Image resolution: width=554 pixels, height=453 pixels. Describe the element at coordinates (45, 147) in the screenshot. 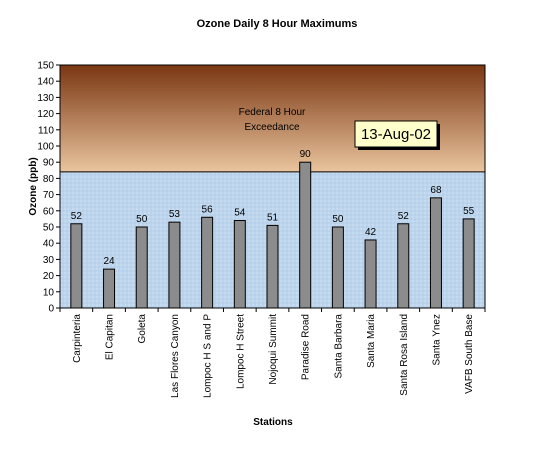

I see `y-tick-label: 100` at that location.